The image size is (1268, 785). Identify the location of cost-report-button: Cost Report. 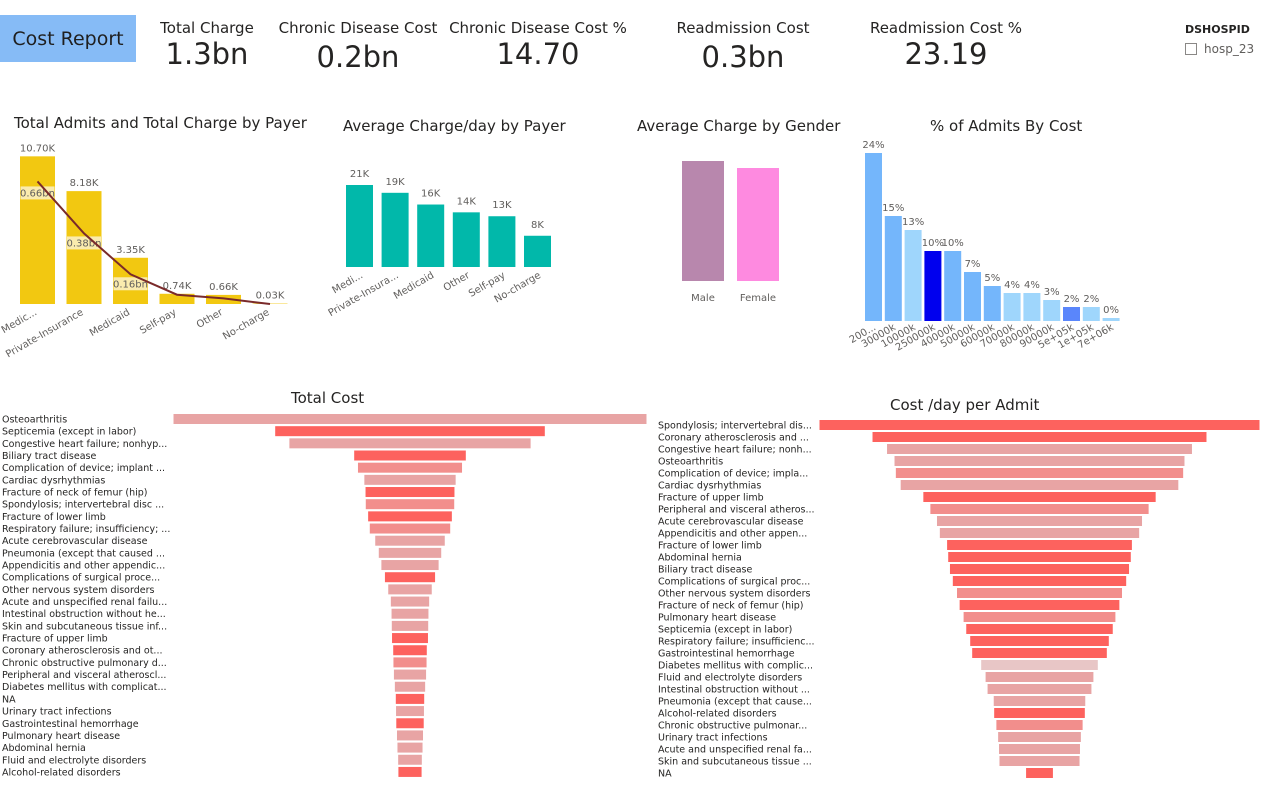
(68, 38).